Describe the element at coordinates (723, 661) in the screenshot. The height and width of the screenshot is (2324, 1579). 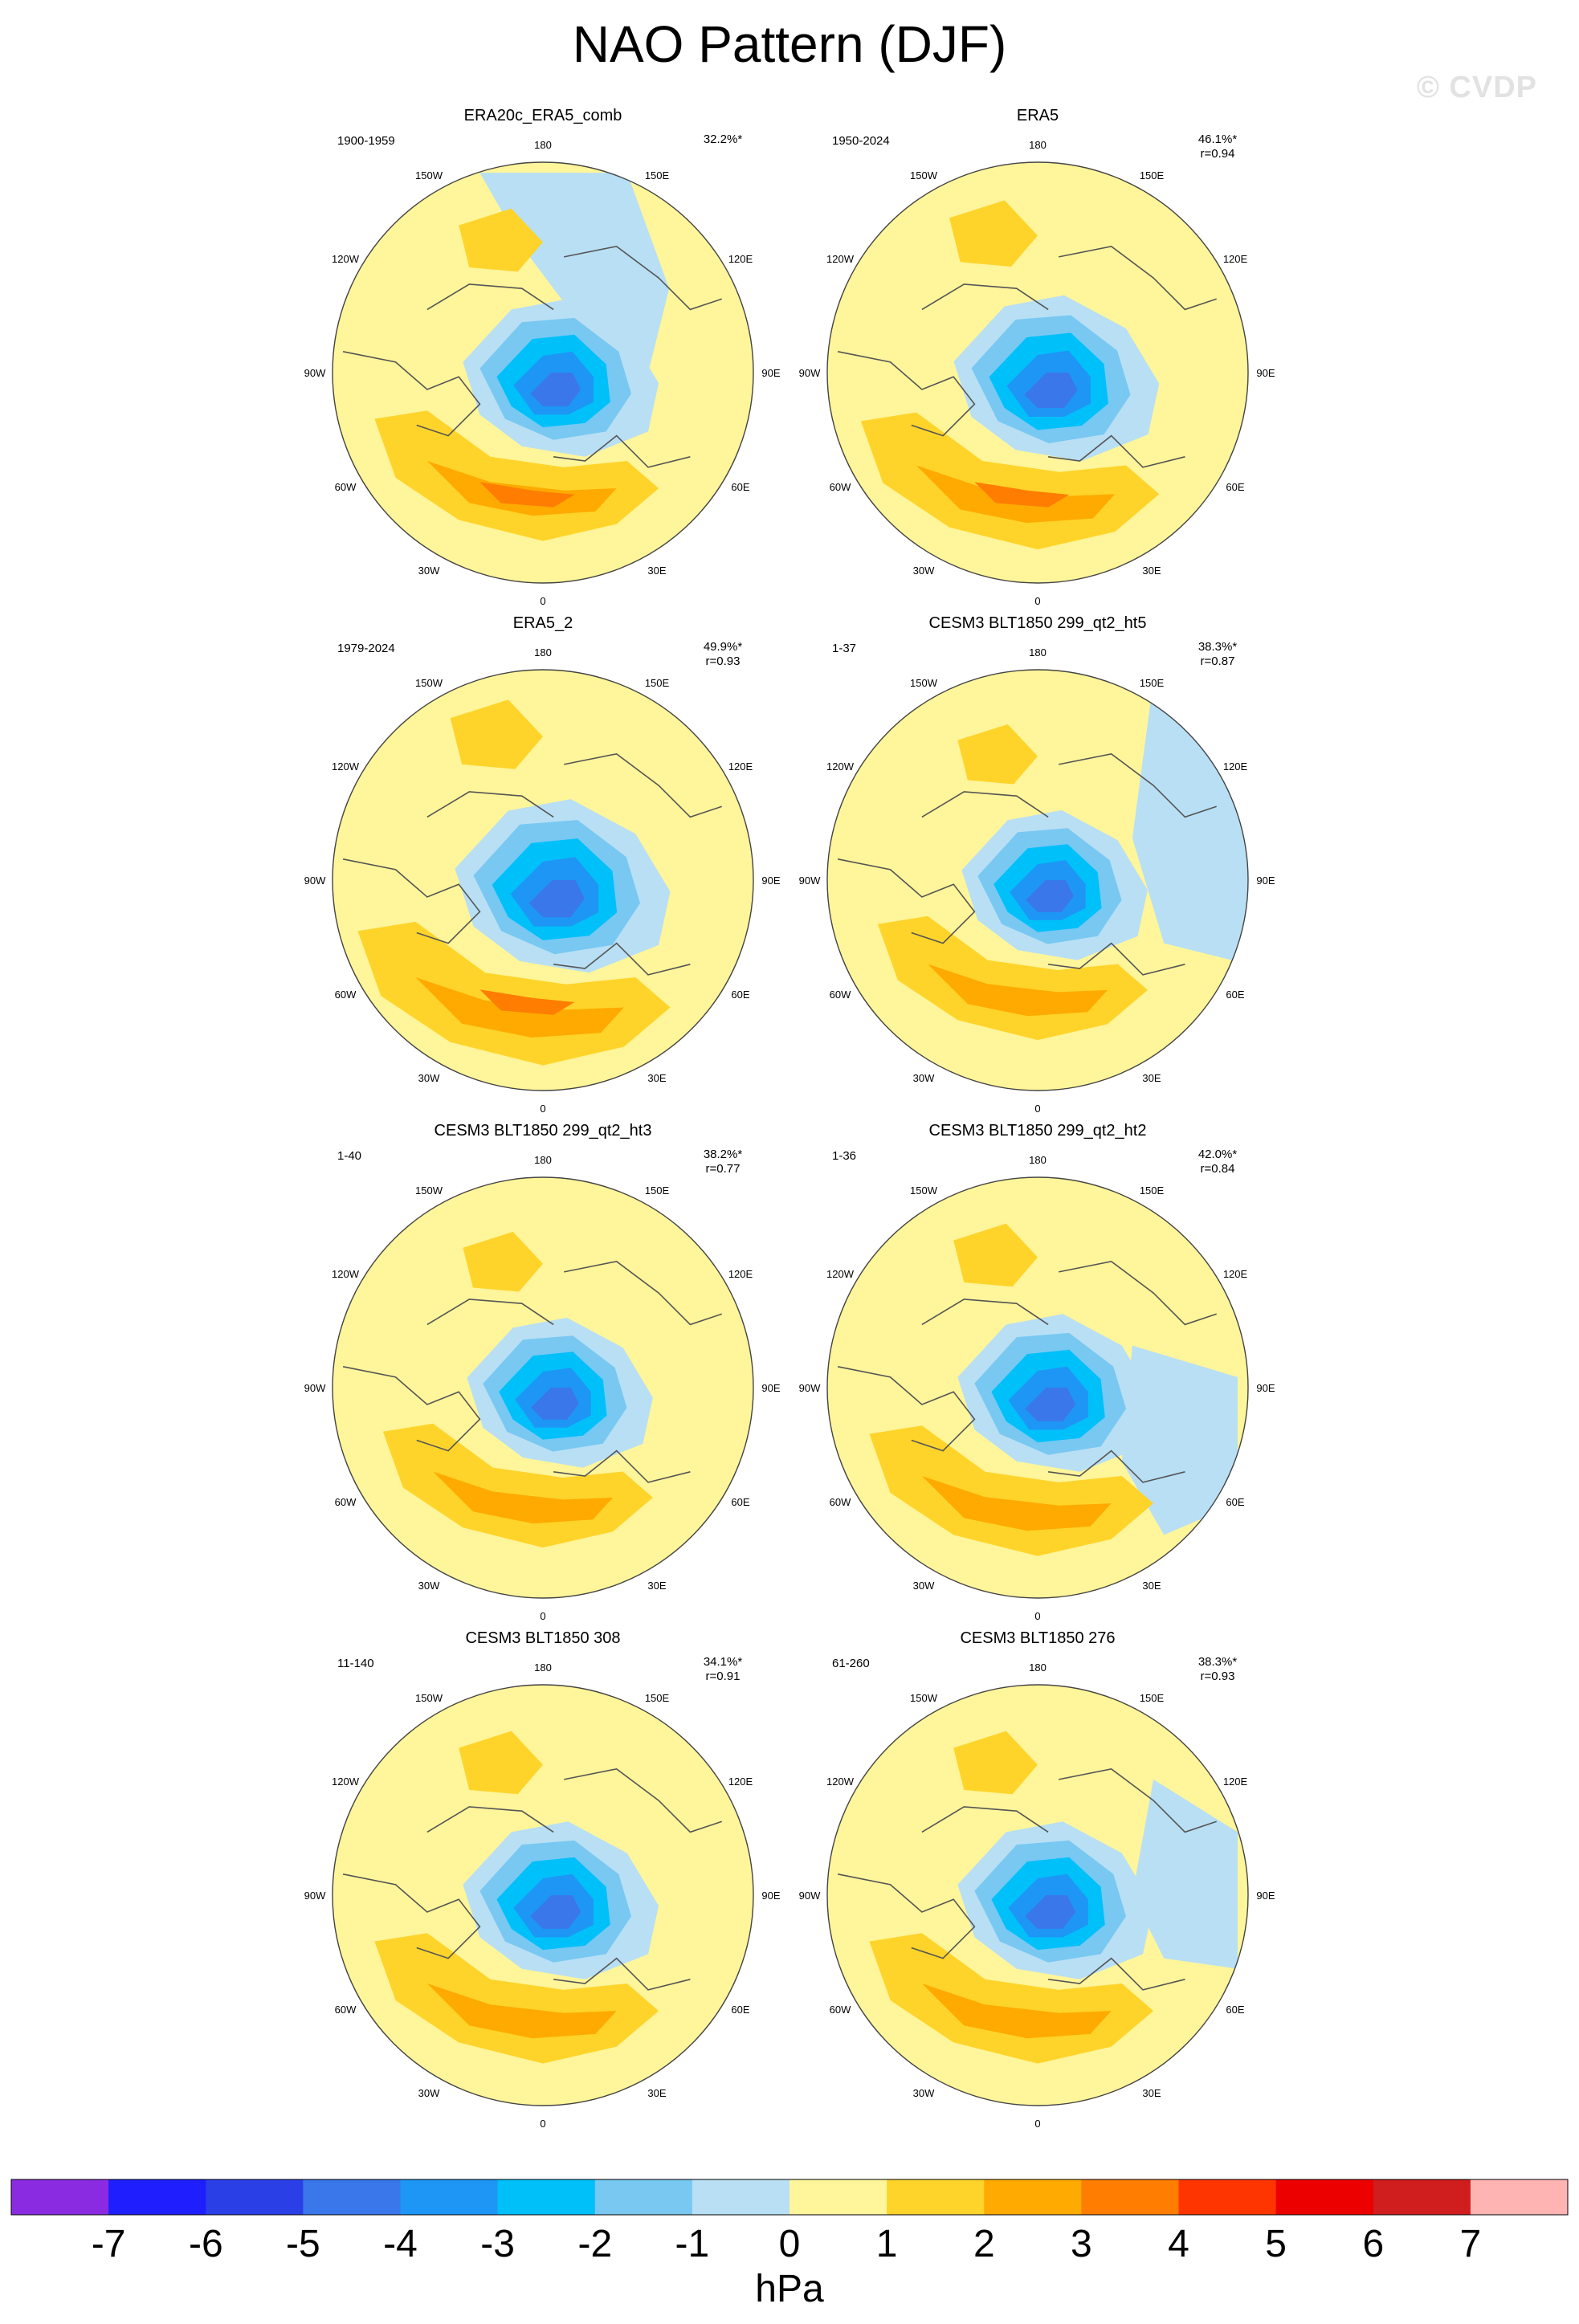
I see `pattern-correlation: r=0.93` at that location.